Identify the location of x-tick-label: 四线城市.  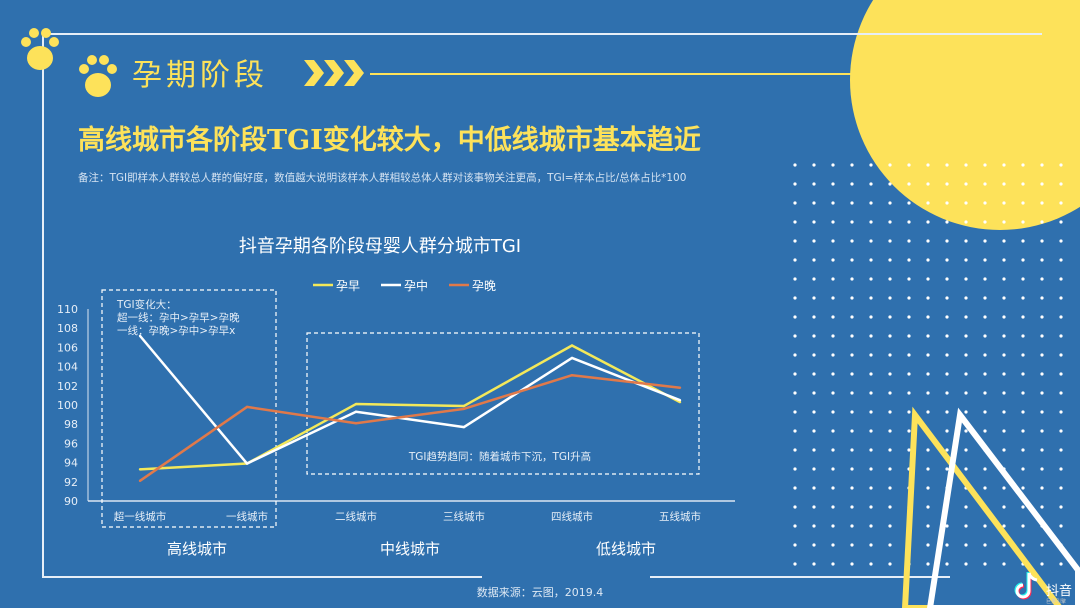
(572, 516).